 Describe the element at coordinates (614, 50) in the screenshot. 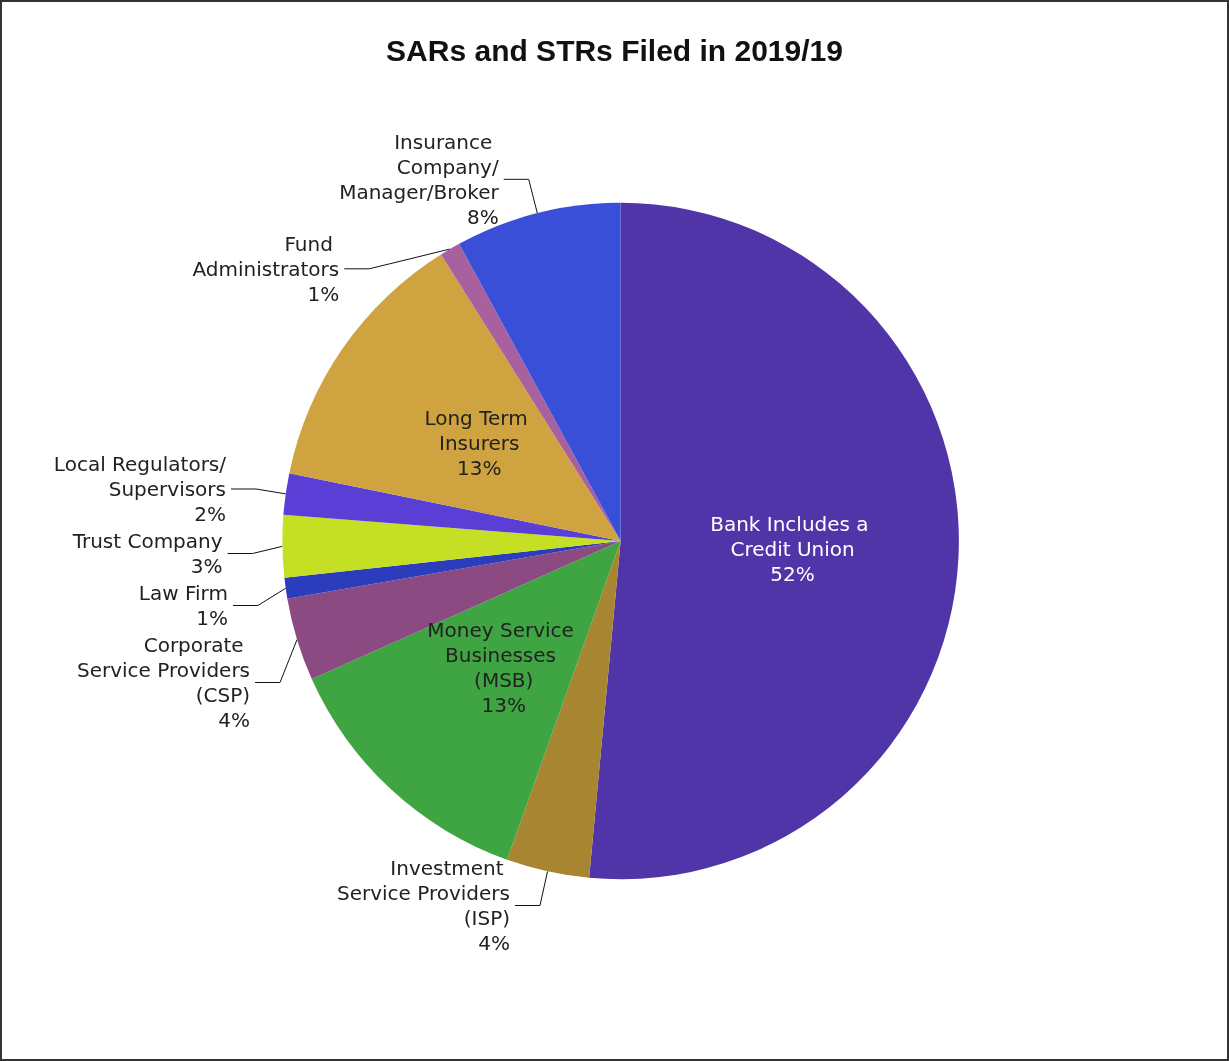

I see `chart-title: SARs and STRs Filed in 2019/19` at that location.